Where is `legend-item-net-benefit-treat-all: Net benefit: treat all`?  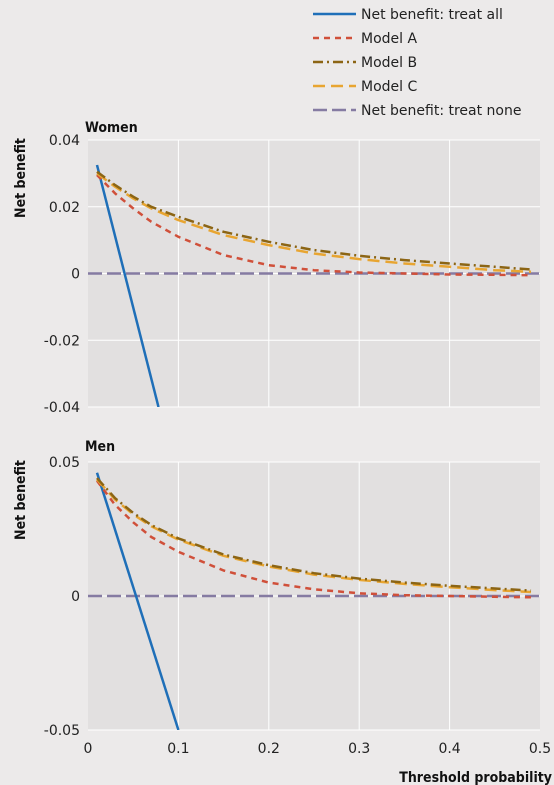
legend-item-net-benefit-treat-all: Net benefit: treat all is located at coordinates (408, 15).